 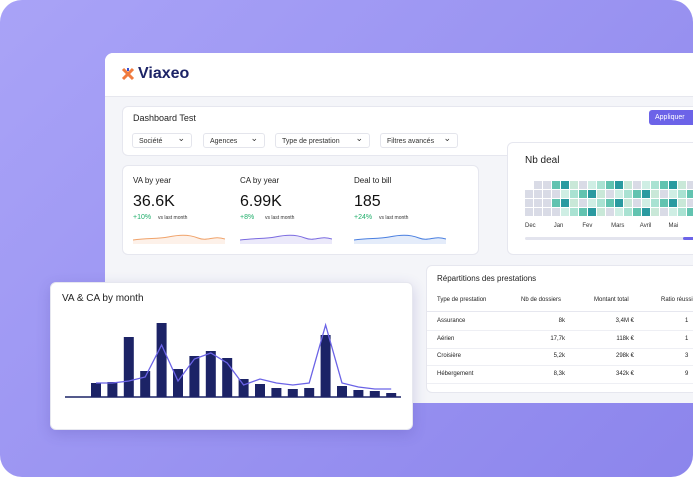 I want to click on table-header: Nb de dossiers, so click(x=541, y=300).